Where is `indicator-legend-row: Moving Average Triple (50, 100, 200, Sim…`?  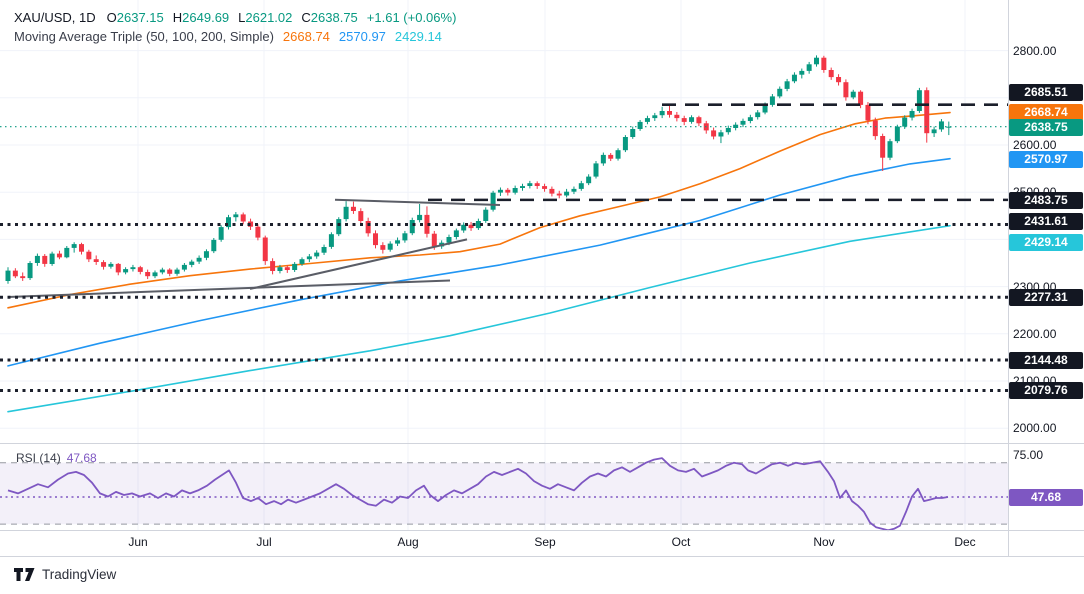
indicator-legend-row: Moving Average Triple (50, 100, 200, Sim… is located at coordinates (235, 36).